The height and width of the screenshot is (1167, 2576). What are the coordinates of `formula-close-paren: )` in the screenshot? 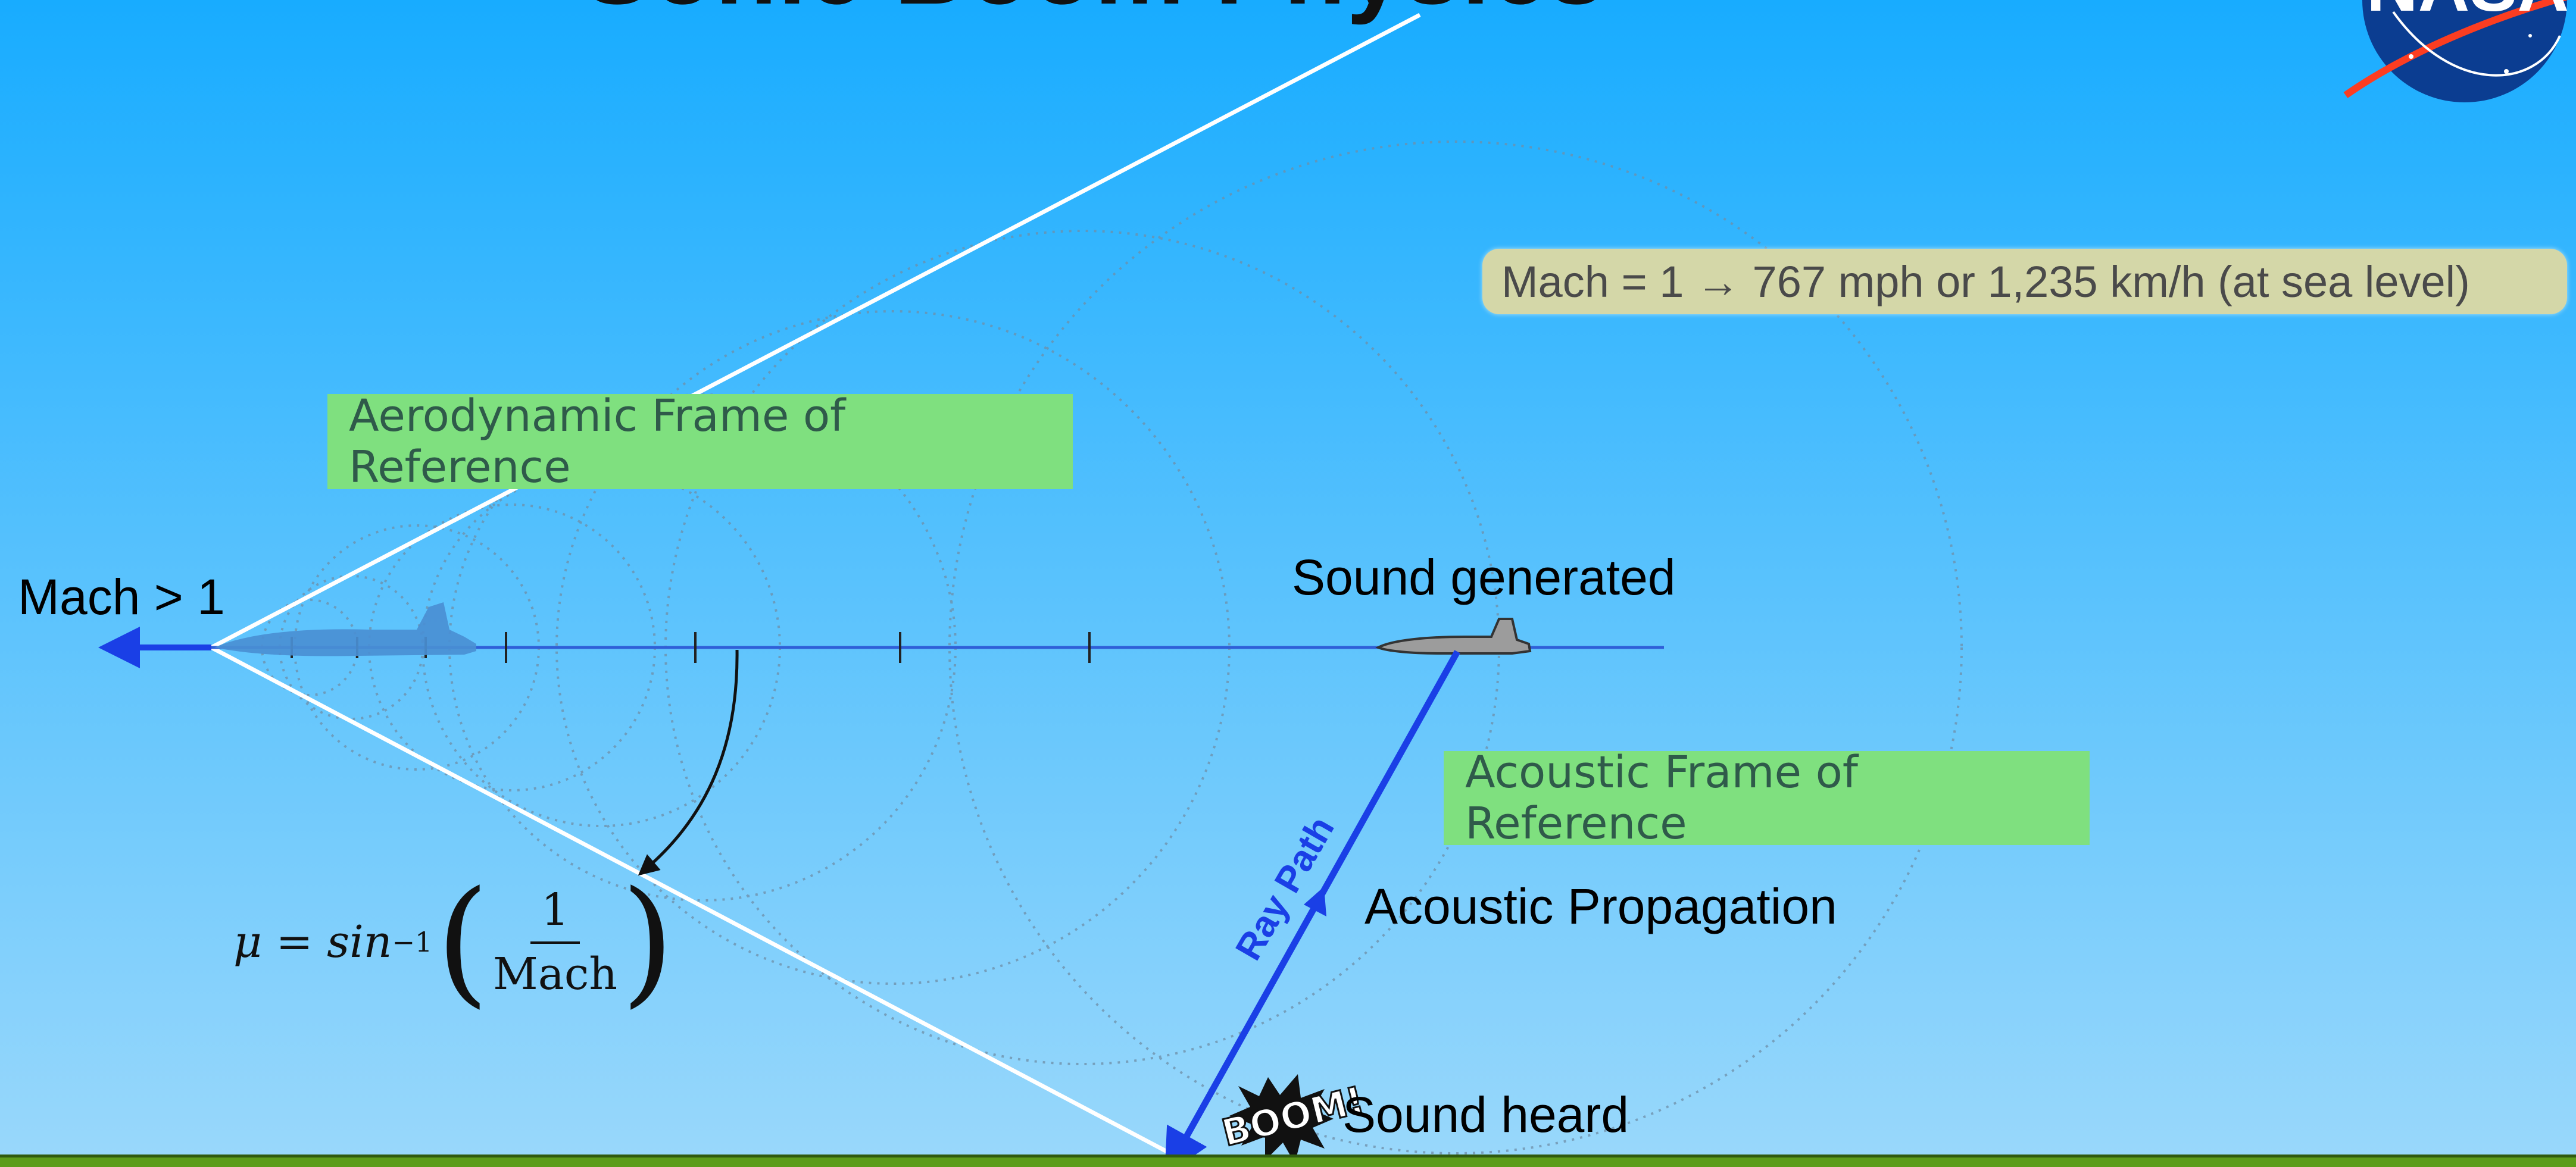 It's located at (648, 941).